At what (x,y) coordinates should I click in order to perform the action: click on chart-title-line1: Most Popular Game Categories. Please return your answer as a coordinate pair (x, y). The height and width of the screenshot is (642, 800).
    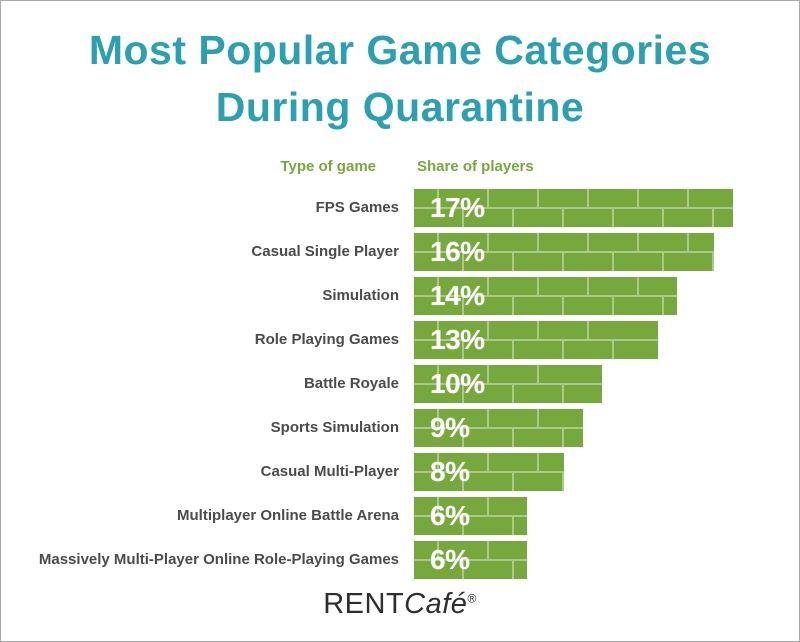
    Looking at the image, I should click on (400, 50).